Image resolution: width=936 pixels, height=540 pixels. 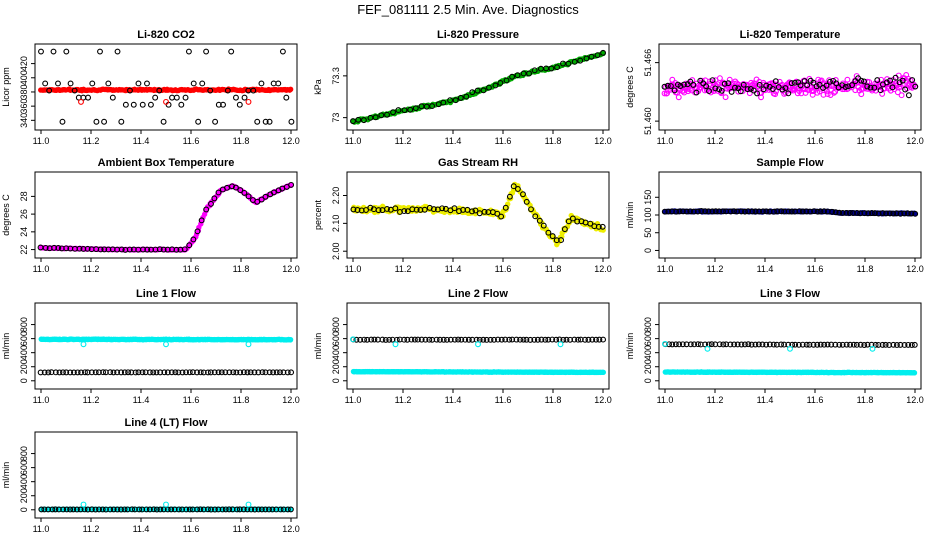 What do you see at coordinates (815, 400) in the screenshot?
I see `x-tick-label: 11.6` at bounding box center [815, 400].